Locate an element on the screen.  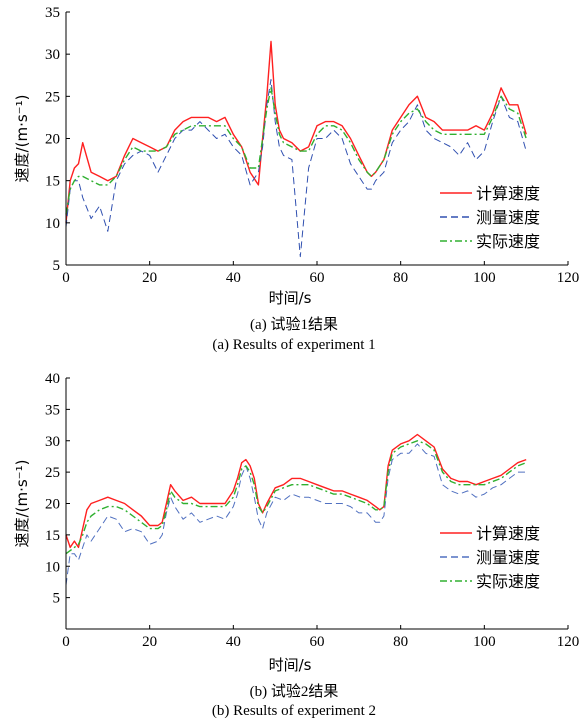
caption-a-en: (a) Results of experiment 1 is located at coordinates (294, 345).